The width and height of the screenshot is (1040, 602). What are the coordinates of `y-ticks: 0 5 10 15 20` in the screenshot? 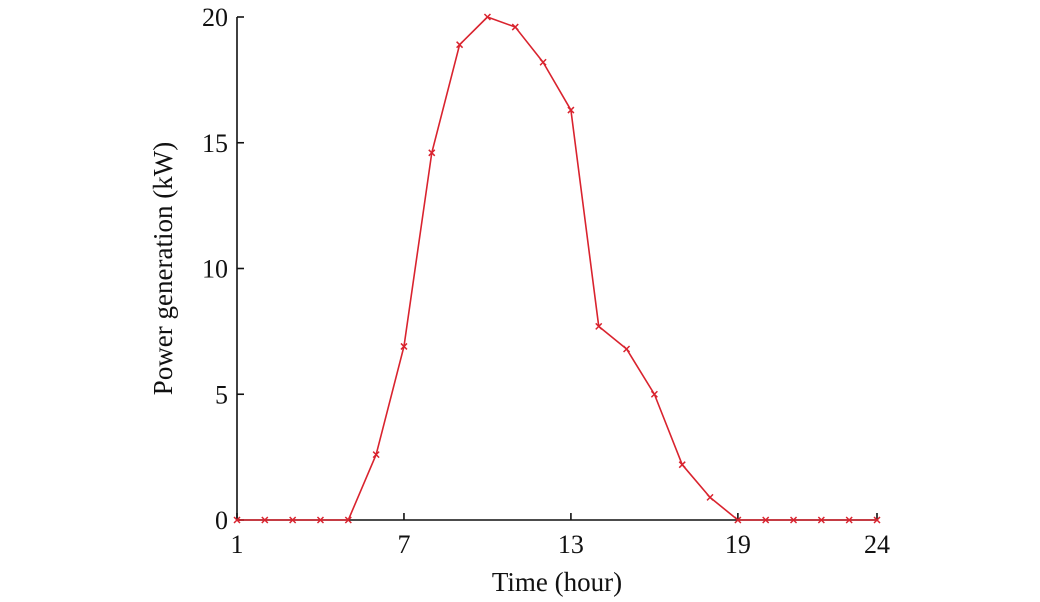 It's located at (223, 269).